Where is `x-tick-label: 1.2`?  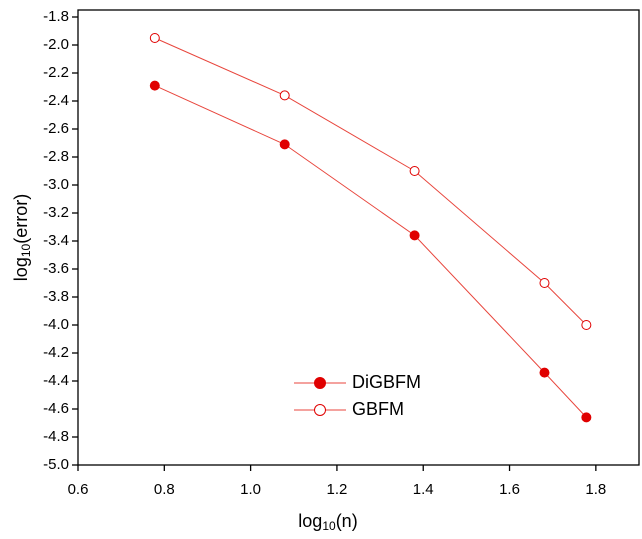
x-tick-label: 1.2 is located at coordinates (336, 489).